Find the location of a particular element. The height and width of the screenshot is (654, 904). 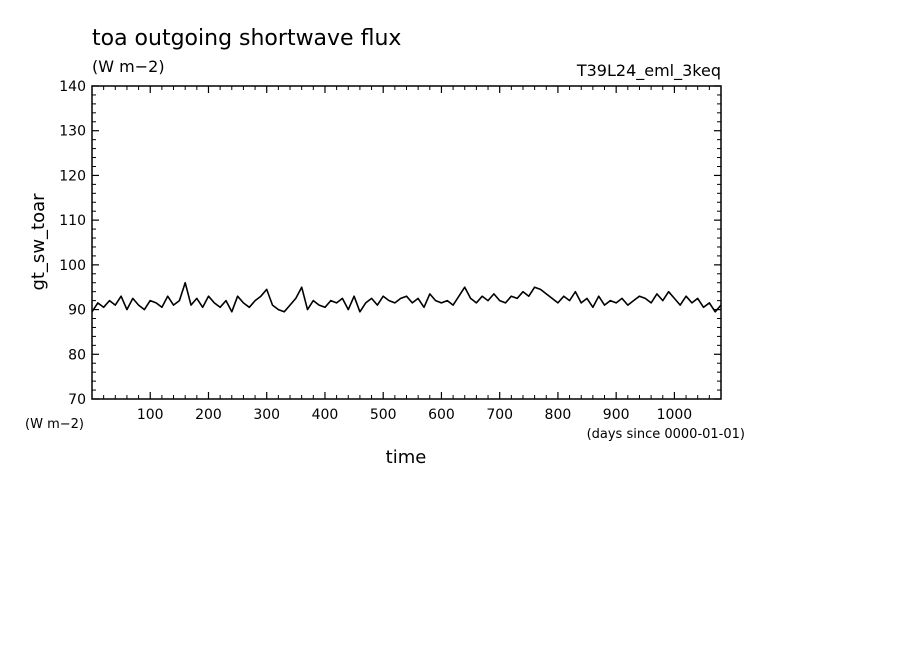

x-tick-label: 200 is located at coordinates (208, 415).